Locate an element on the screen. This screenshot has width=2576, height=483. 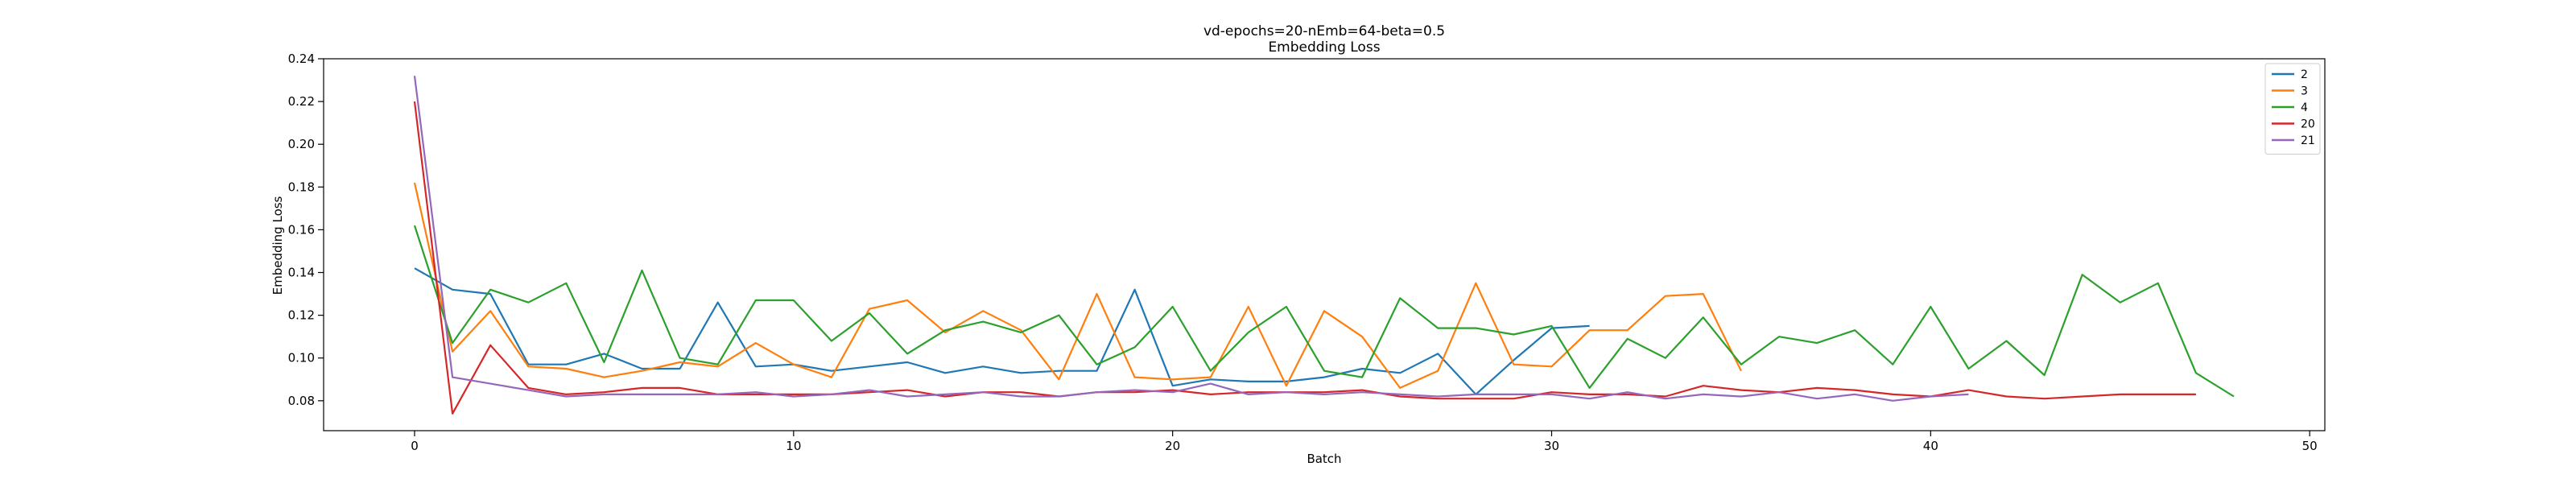
x-tick-label: 40 is located at coordinates (1931, 446).